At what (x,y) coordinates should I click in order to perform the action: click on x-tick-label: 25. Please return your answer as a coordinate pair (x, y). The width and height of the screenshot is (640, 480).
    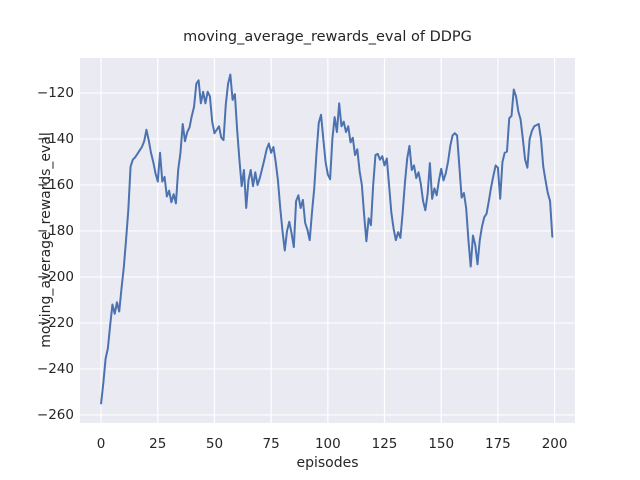
    Looking at the image, I should click on (158, 444).